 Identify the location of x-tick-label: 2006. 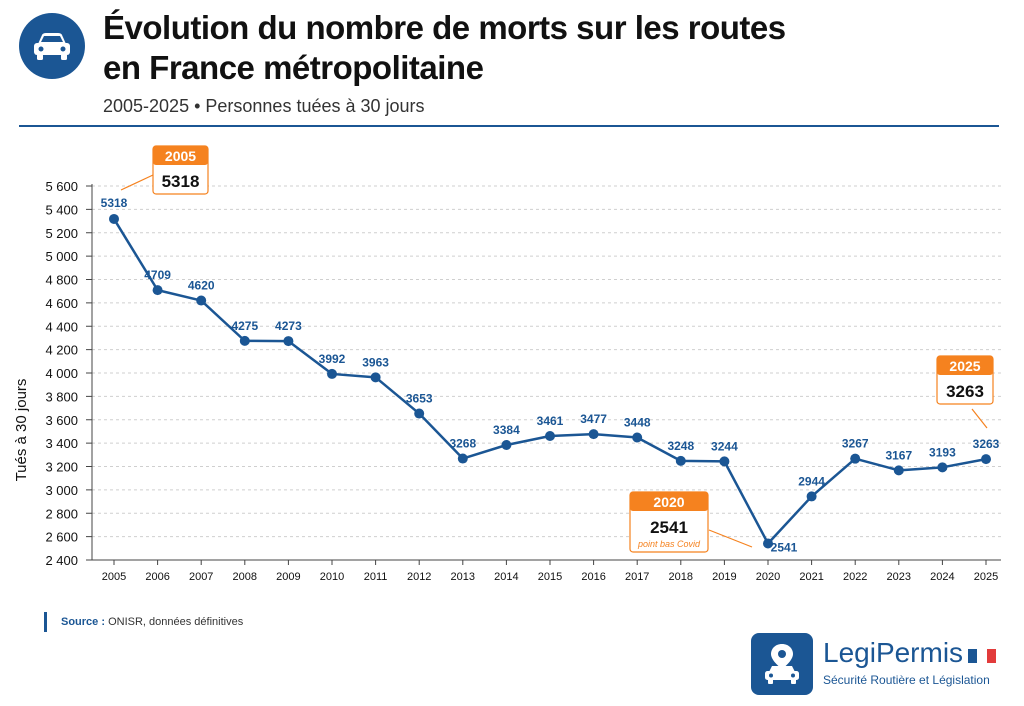
(157, 577).